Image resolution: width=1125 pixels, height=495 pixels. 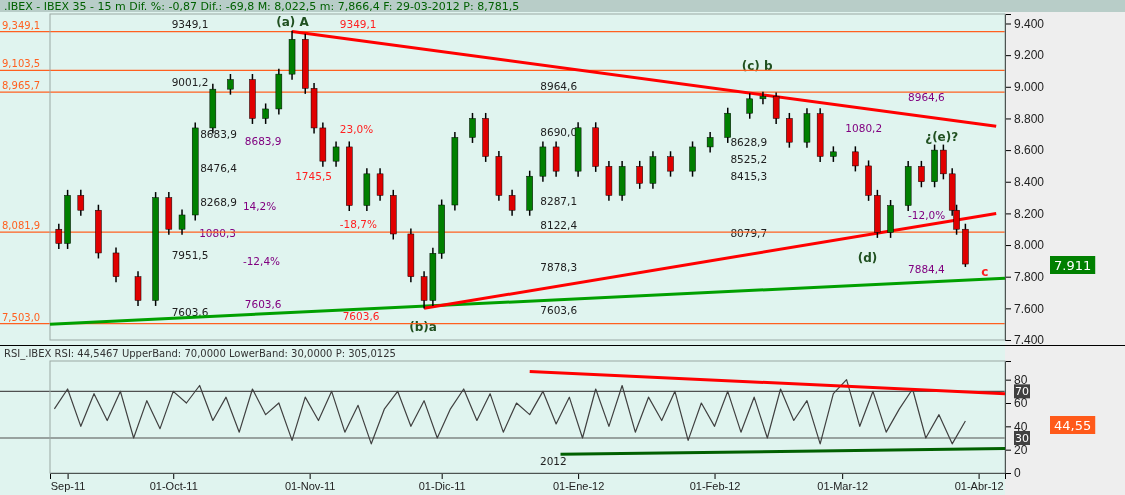 I want to click on annotation: 23,0%, so click(x=356, y=129).